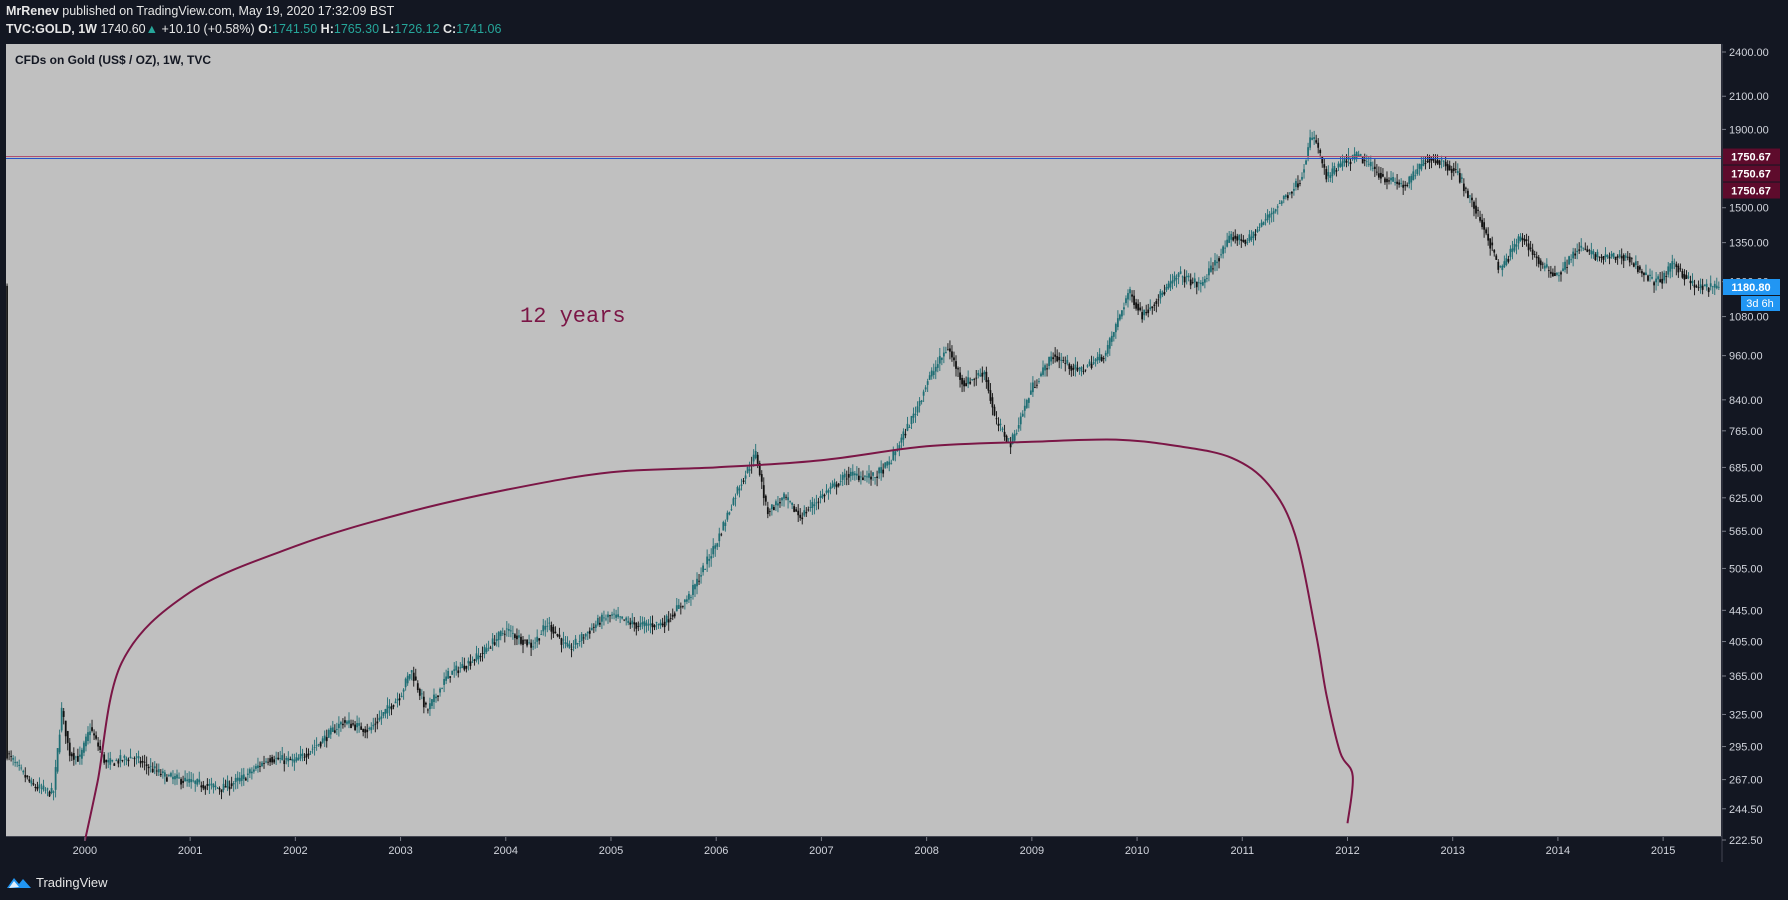  Describe the element at coordinates (863, 158) in the screenshot. I see `horizontal-lines` at that location.